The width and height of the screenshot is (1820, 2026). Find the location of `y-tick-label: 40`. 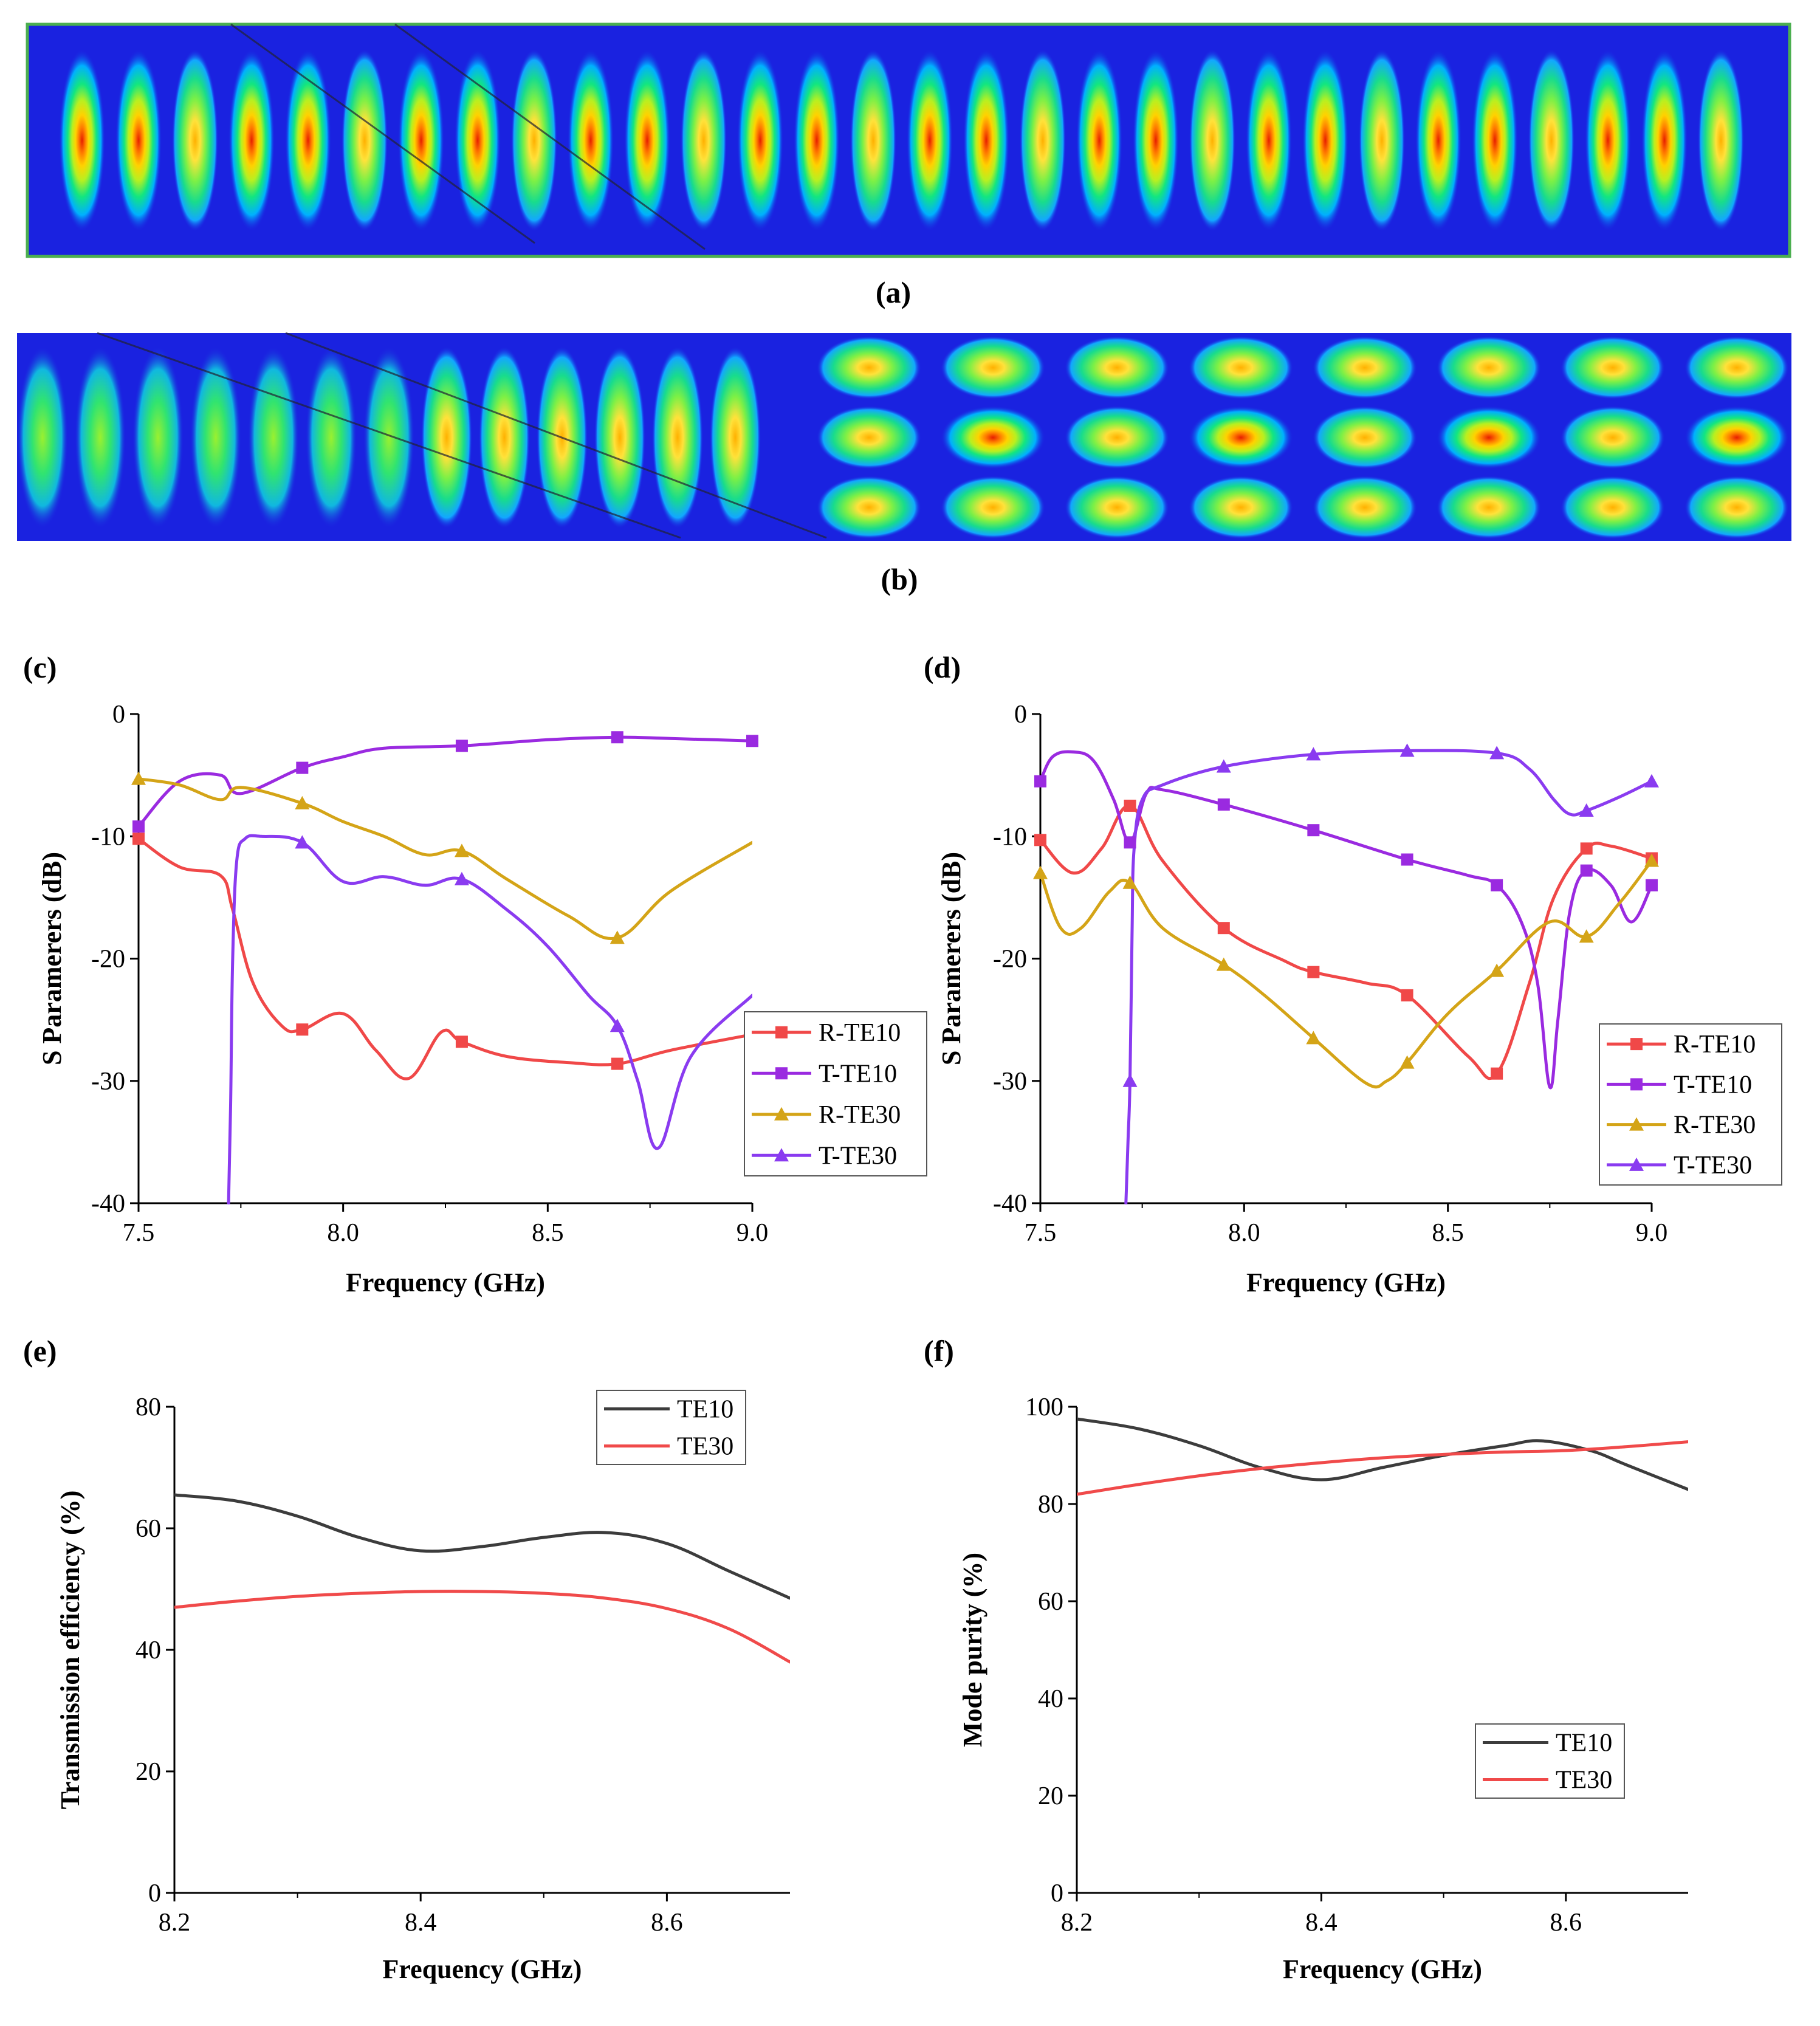

y-tick-label: 40 is located at coordinates (148, 1650).